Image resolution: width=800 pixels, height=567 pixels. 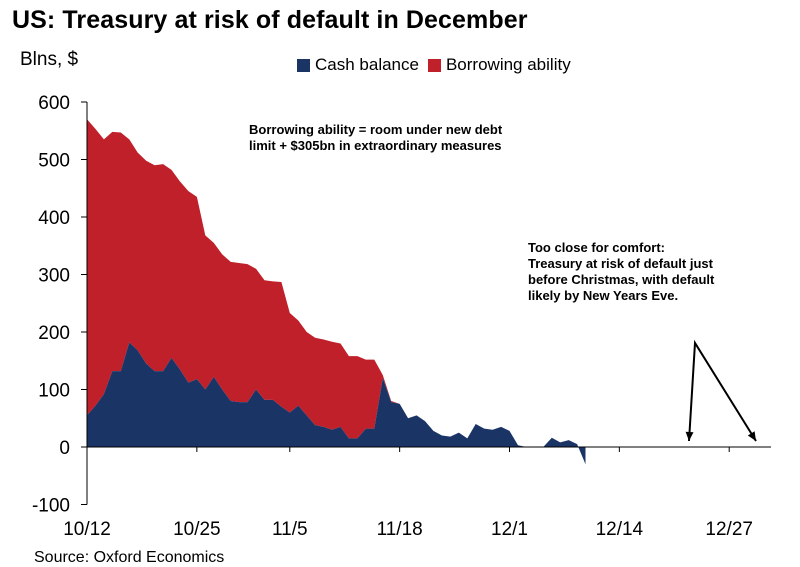 I want to click on y-tick-label: 300, so click(x=54, y=276).